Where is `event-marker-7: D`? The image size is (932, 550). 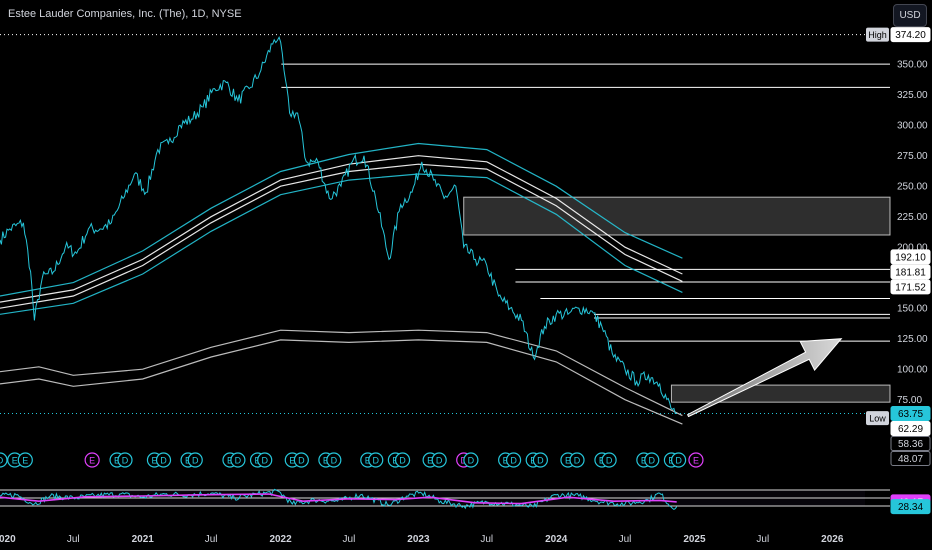
event-marker-7: D is located at coordinates (163, 460).